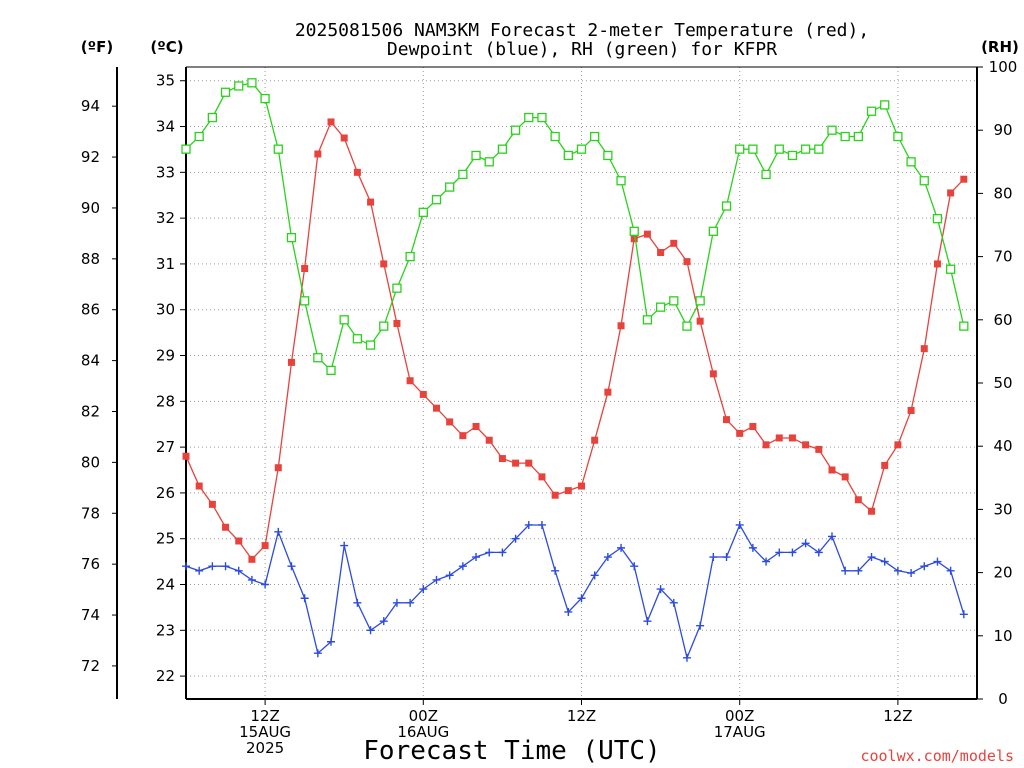  Describe the element at coordinates (165, 630) in the screenshot. I see `celsius-tick-label: 23` at that location.